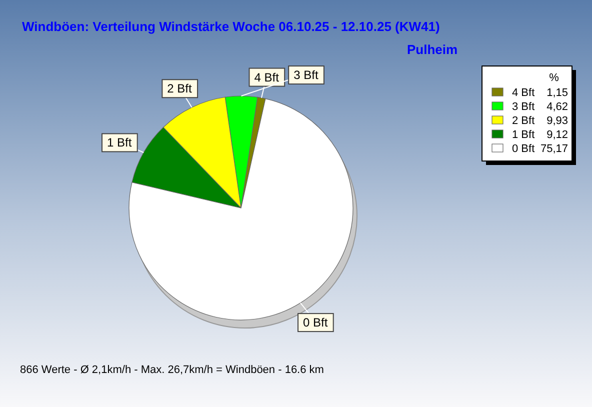 This screenshot has width=592, height=407. I want to click on legend-label: 4 Bft, so click(523, 93).